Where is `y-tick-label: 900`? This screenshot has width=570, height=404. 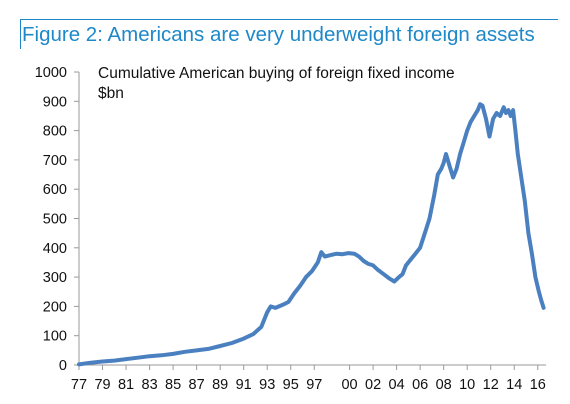
y-tick-label: 900 is located at coordinates (55, 102).